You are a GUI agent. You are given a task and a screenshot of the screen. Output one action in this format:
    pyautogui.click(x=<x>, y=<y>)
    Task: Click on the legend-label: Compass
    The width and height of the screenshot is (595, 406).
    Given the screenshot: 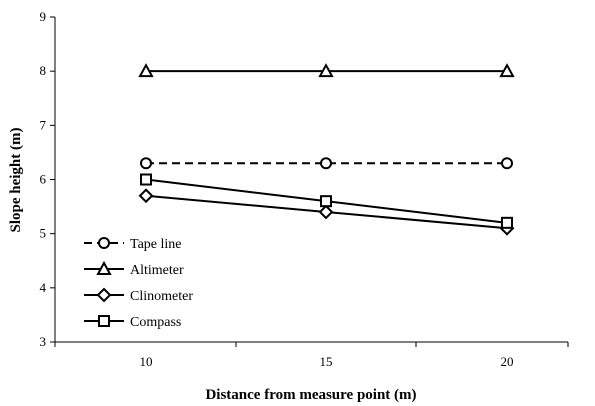 What is the action you would take?
    pyautogui.click(x=155, y=322)
    